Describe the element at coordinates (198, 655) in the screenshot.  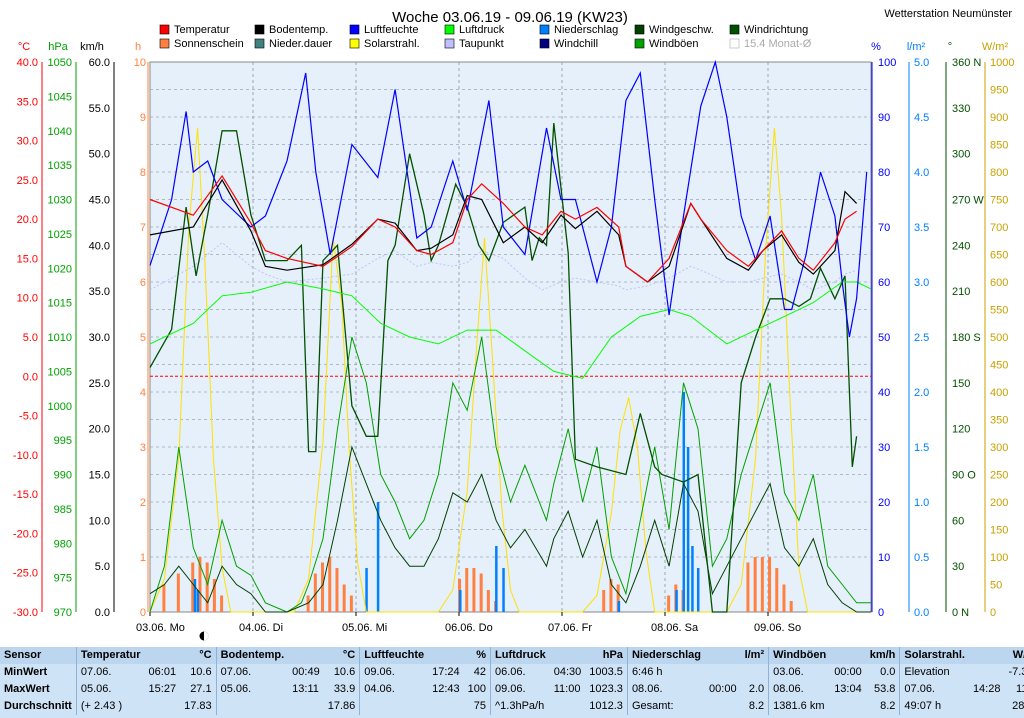
I see `stat-col-unit: °C` at that location.